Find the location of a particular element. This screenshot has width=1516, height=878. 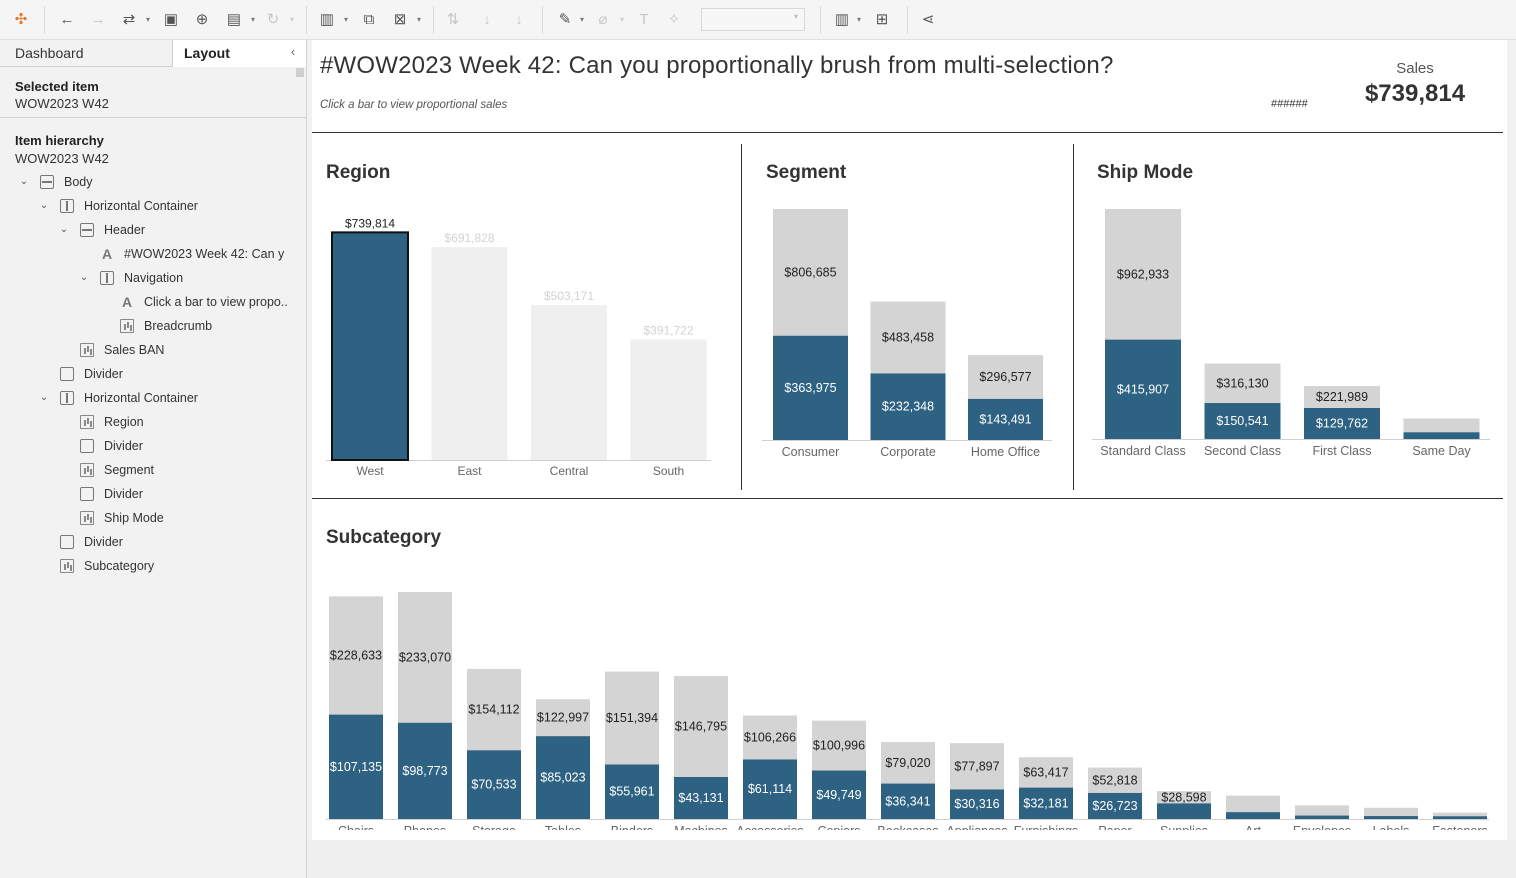

swap-axes-icon: ⇅ is located at coordinates (453, 19).